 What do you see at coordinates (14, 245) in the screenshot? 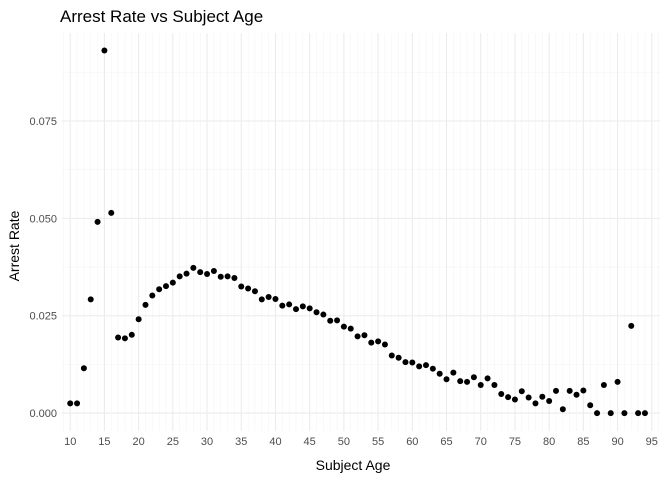
I see `y-axis-title: Arrest Rate` at bounding box center [14, 245].